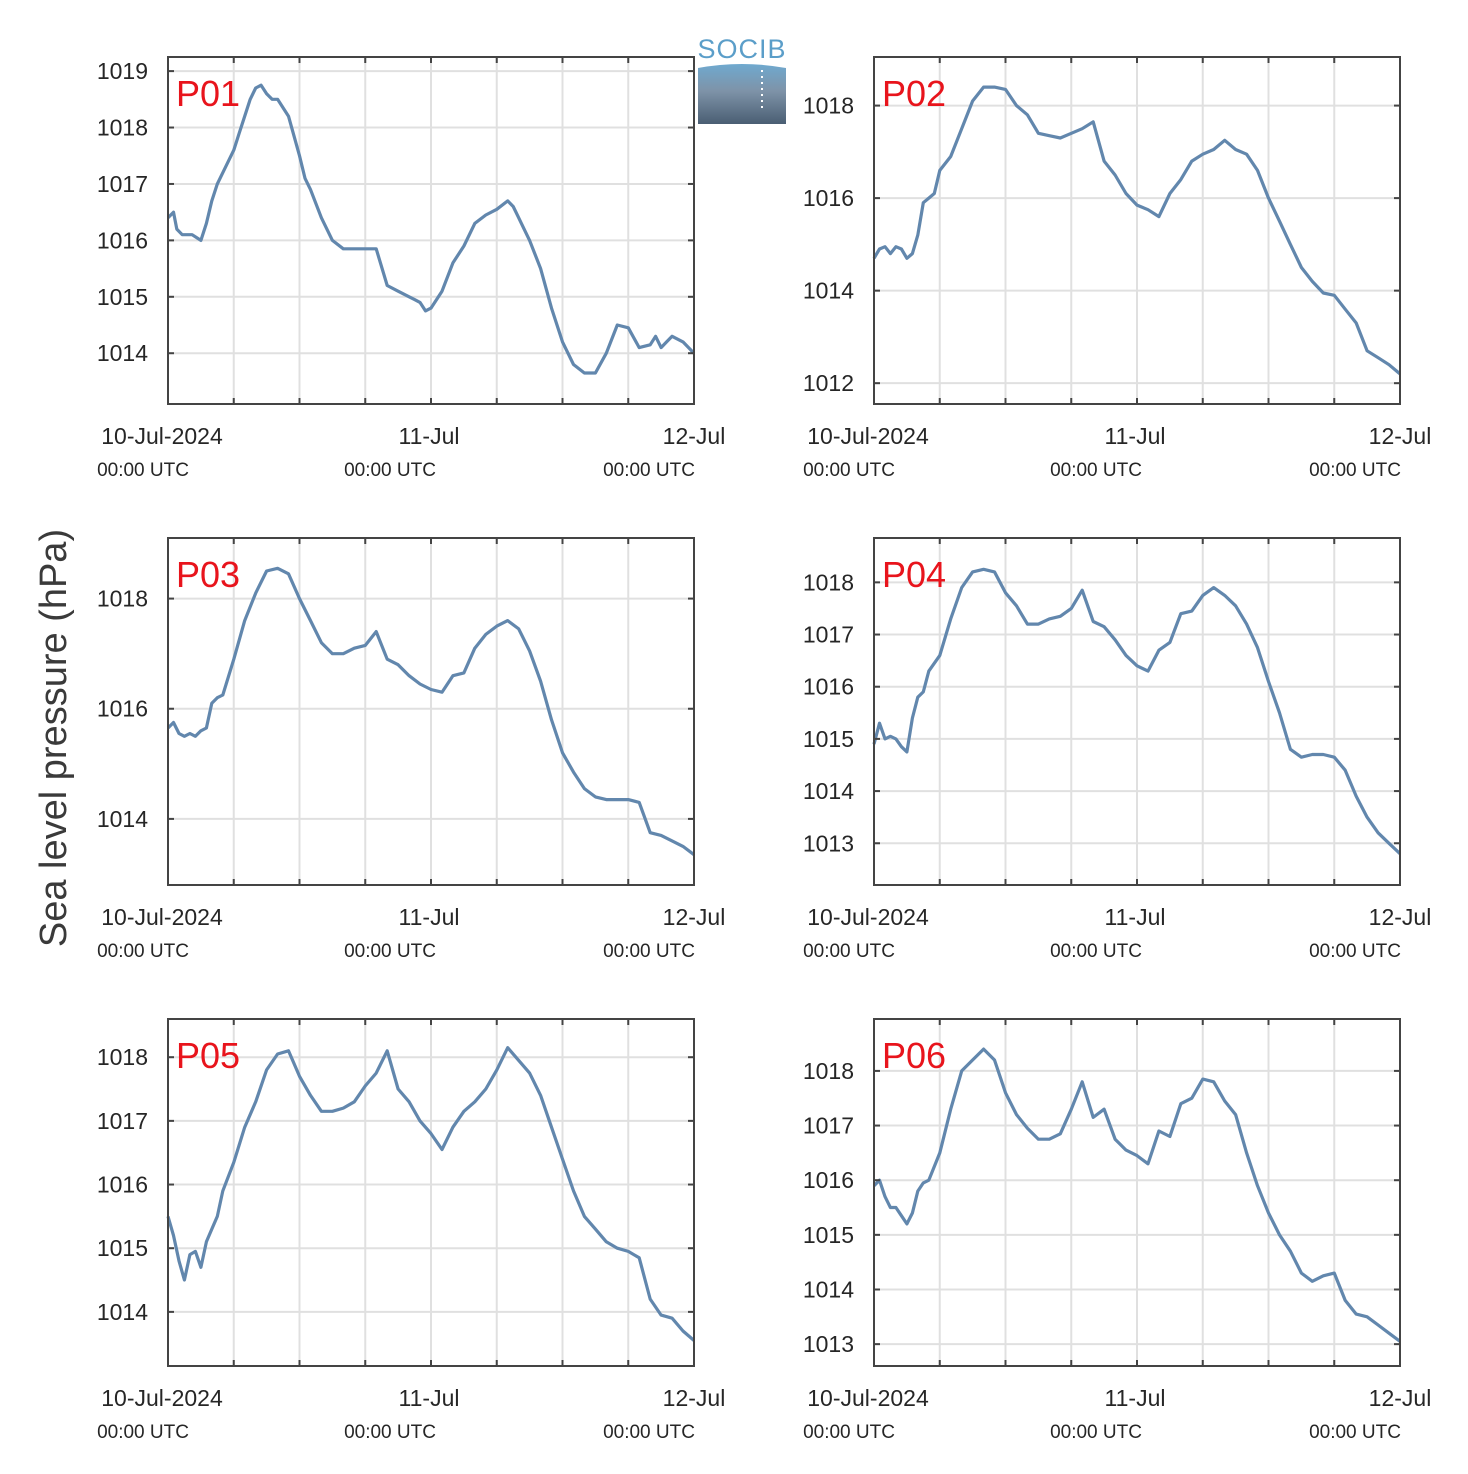 The height and width of the screenshot is (1474, 1468). What do you see at coordinates (828, 383) in the screenshot?
I see `y-tick-label: 1012` at bounding box center [828, 383].